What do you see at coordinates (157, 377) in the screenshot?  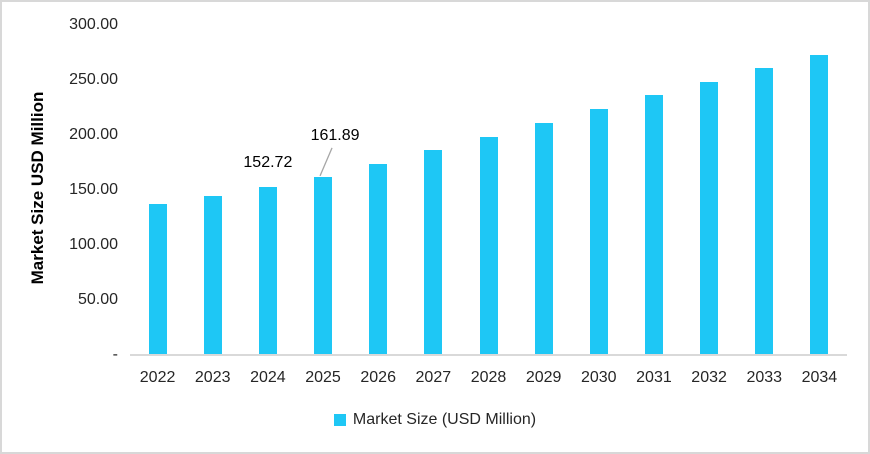 I see `x-tick-label-2022: 2022` at bounding box center [157, 377].